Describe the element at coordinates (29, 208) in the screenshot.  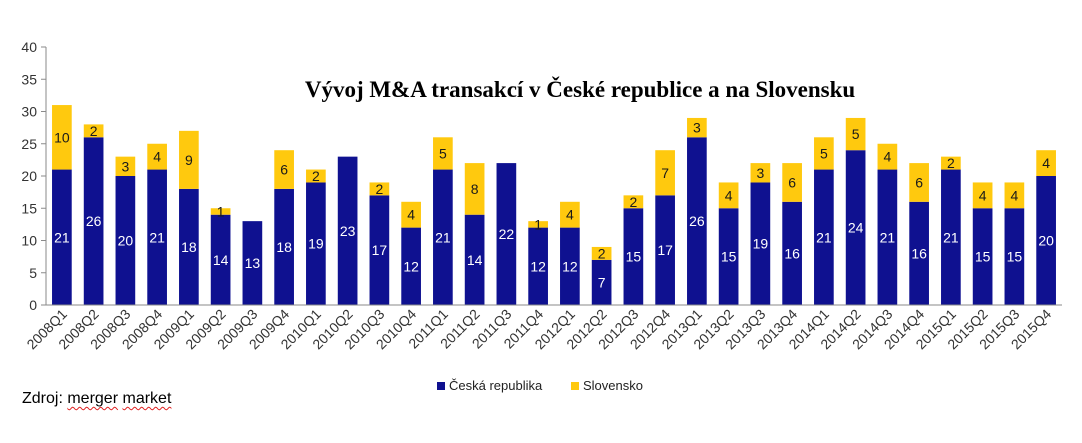
I see `y-tick-label: 15` at that location.